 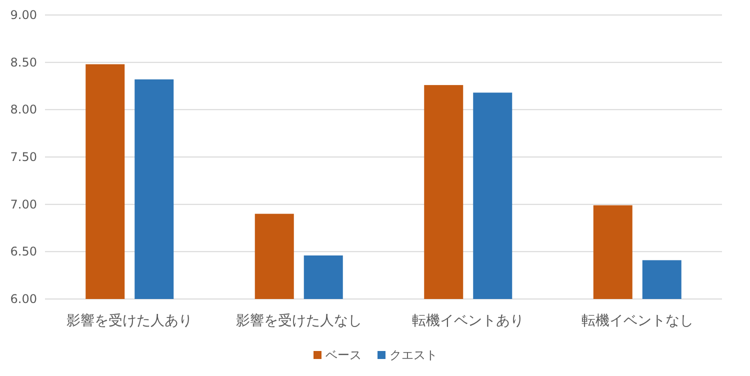 I want to click on y-tick-label: 7.50, so click(x=23, y=157).